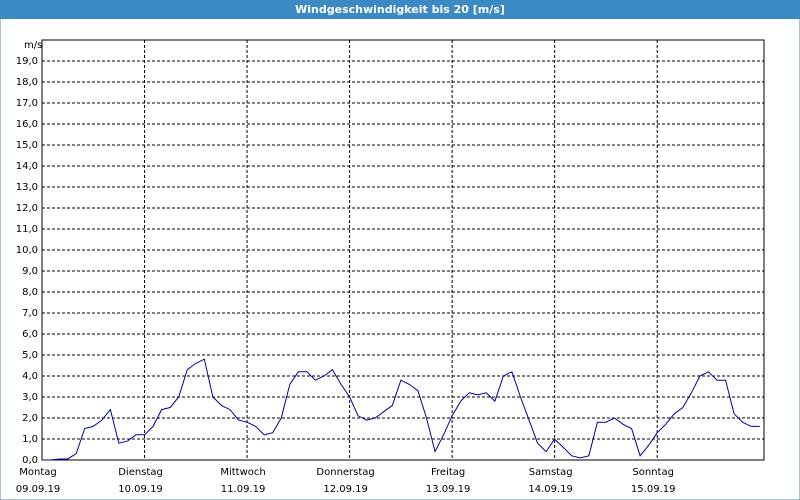  Describe the element at coordinates (27, 124) in the screenshot. I see `y-tick-label: 16,0` at that location.